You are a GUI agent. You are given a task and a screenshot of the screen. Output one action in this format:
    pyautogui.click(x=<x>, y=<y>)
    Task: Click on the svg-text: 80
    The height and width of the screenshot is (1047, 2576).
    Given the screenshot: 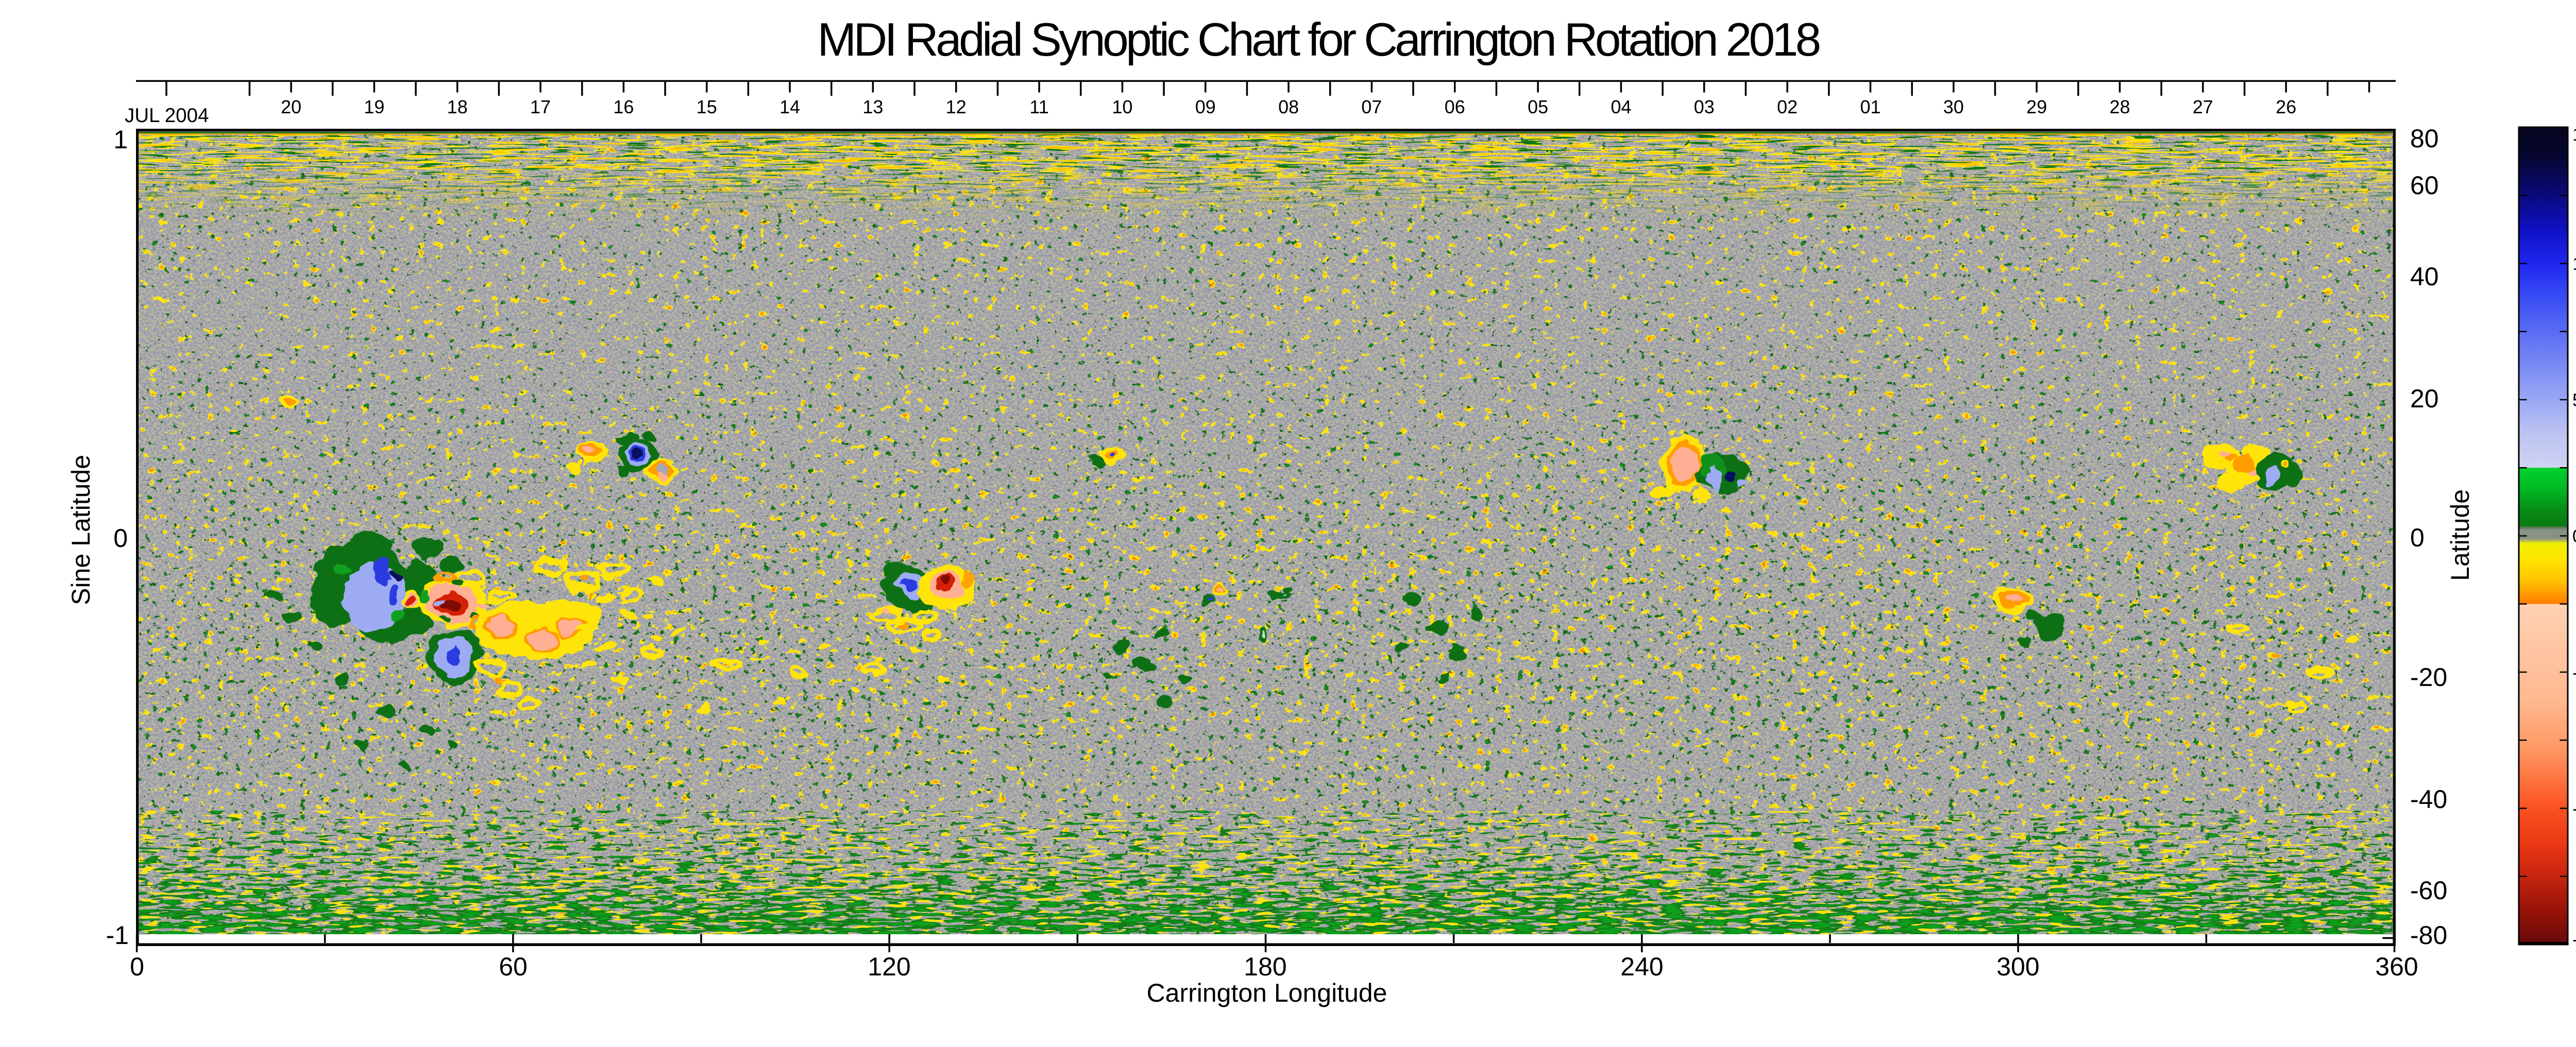 What is the action you would take?
    pyautogui.click(x=2424, y=138)
    